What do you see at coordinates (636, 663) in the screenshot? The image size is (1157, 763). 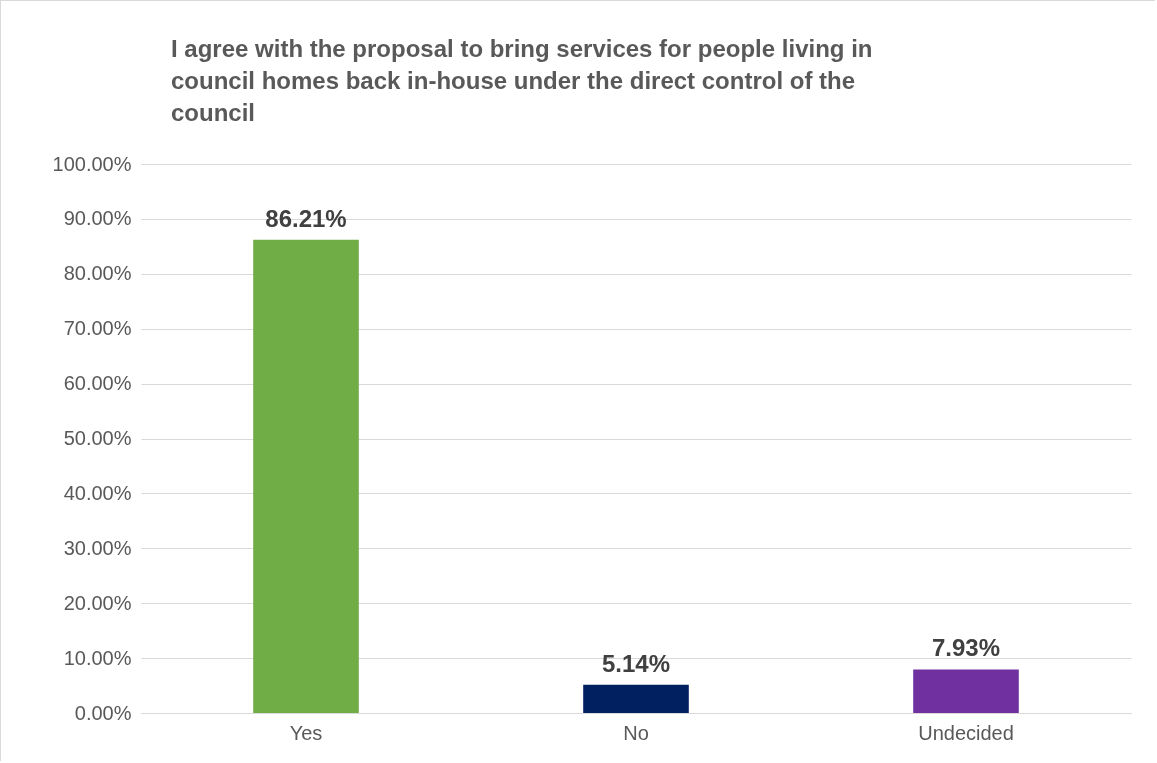 I see `data-label: 5.14%` at bounding box center [636, 663].